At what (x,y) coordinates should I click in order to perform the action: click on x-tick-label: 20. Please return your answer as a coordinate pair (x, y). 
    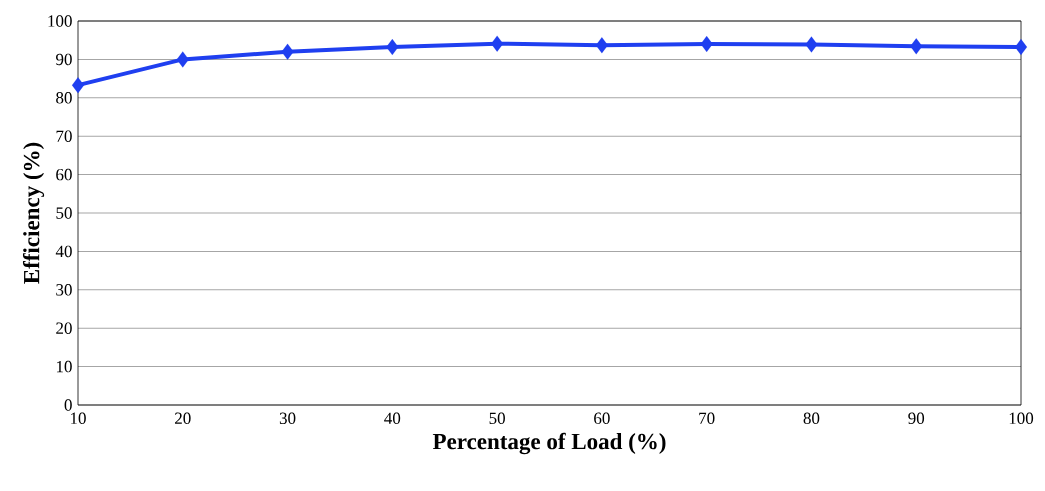
    Looking at the image, I should click on (183, 418).